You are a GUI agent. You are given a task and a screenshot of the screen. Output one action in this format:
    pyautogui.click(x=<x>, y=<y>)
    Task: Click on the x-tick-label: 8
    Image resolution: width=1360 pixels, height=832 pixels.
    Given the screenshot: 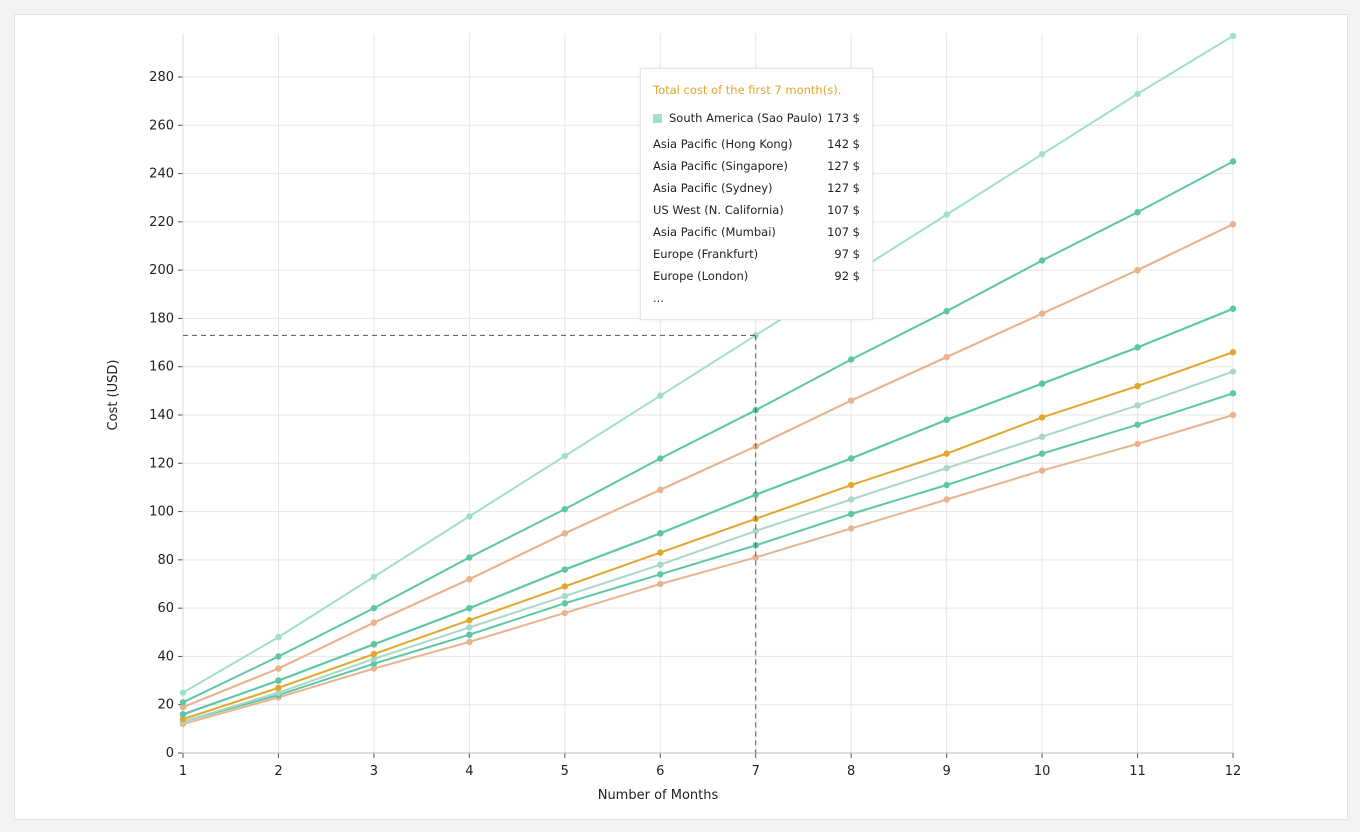 What is the action you would take?
    pyautogui.click(x=851, y=771)
    